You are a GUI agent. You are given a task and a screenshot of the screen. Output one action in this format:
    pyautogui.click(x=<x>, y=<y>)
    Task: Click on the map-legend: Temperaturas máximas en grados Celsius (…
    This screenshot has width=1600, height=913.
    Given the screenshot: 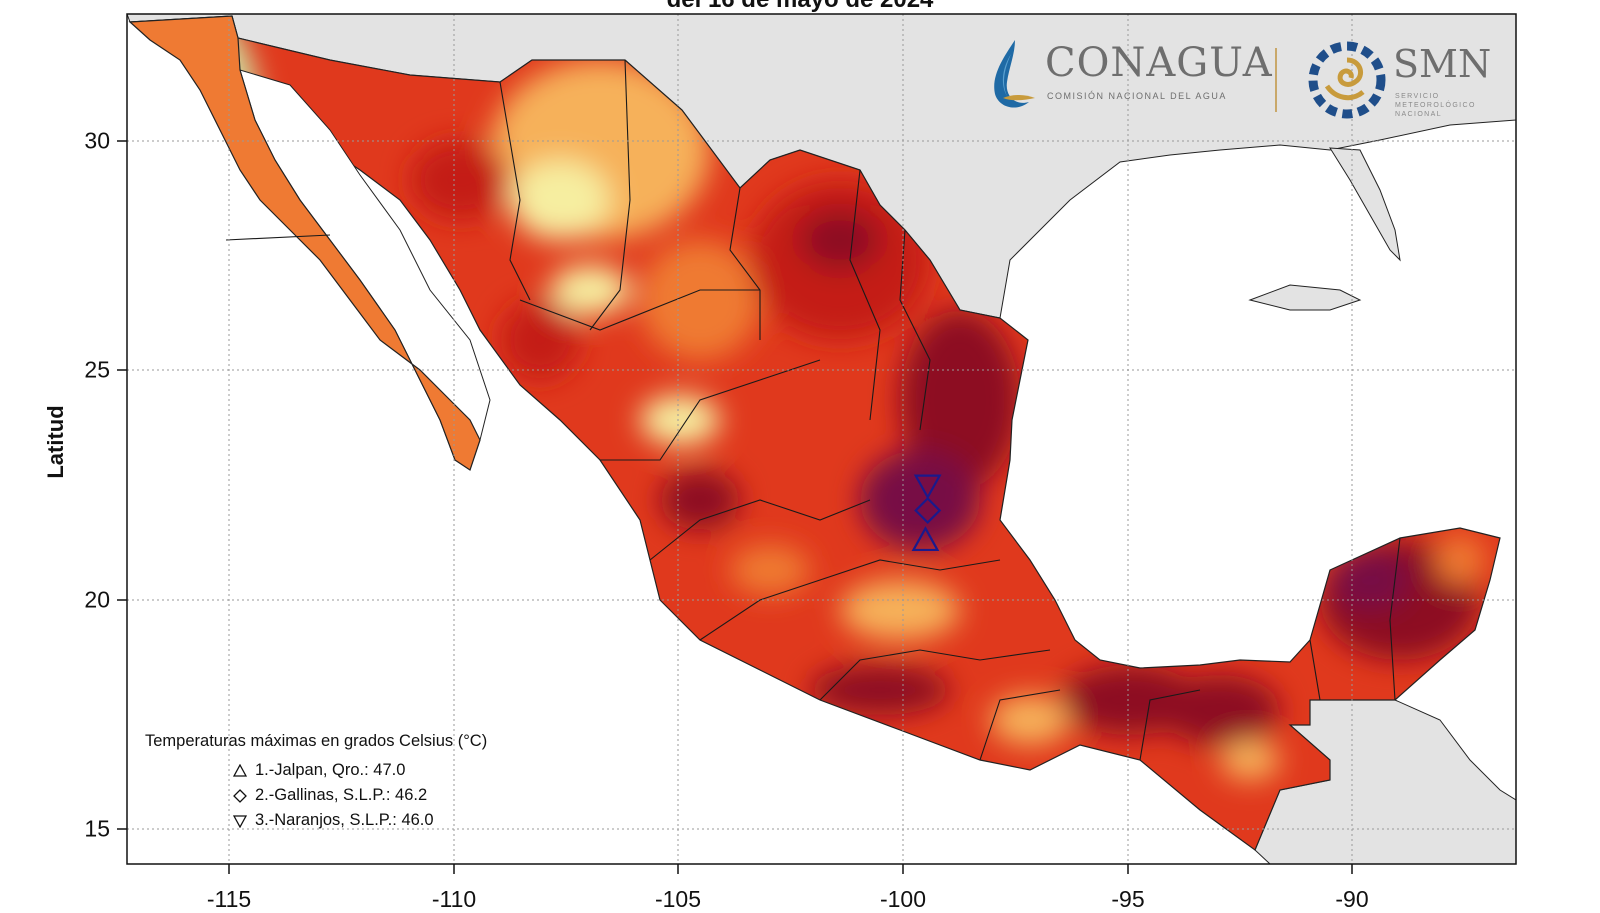 What is the action you would take?
    pyautogui.click(x=316, y=782)
    